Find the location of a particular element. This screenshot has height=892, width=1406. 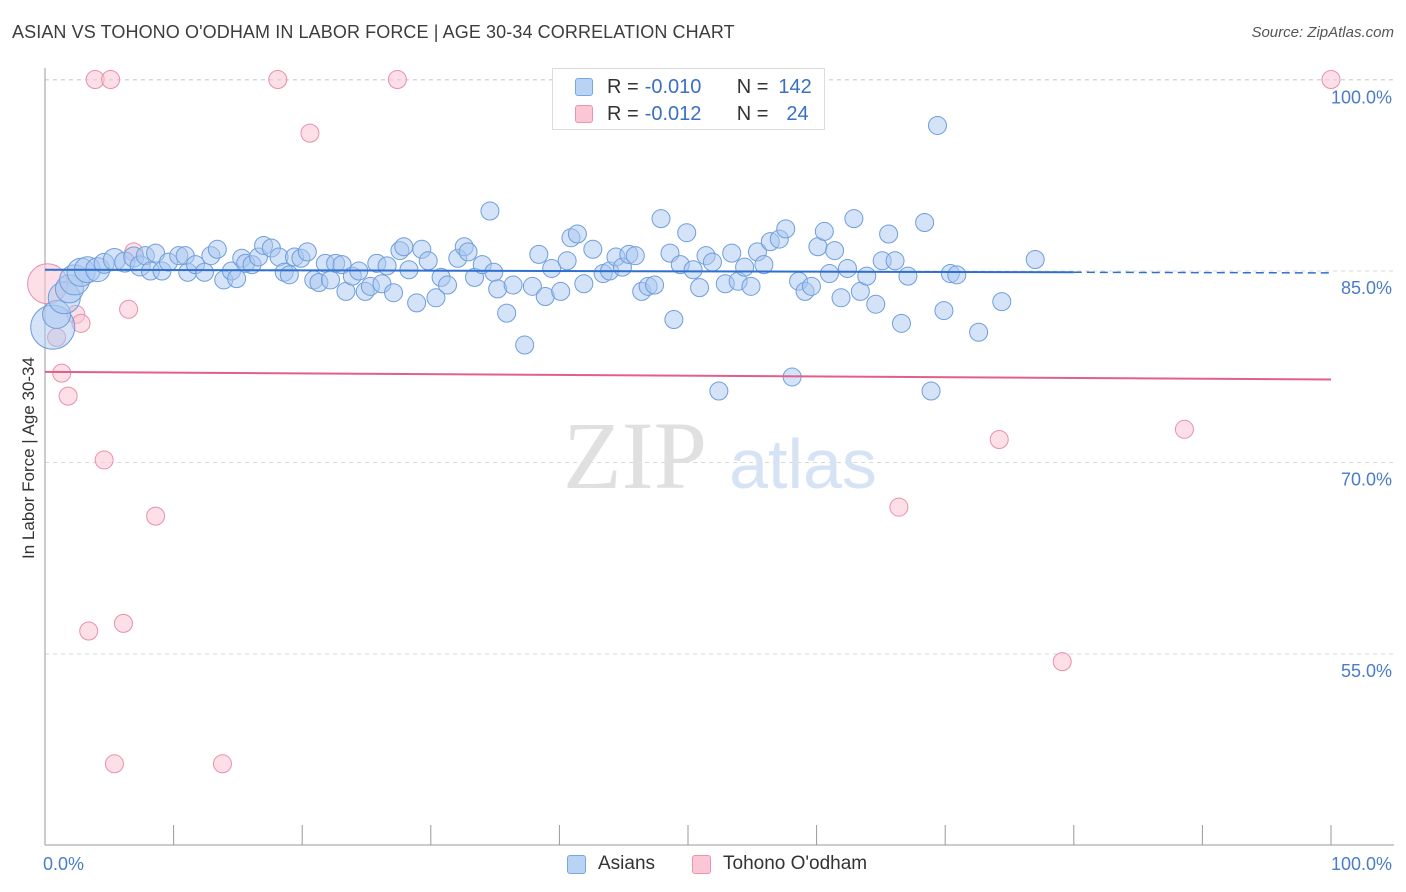

y-axis-label: In Labor Force | Age 30-34 is located at coordinates (28, 458).